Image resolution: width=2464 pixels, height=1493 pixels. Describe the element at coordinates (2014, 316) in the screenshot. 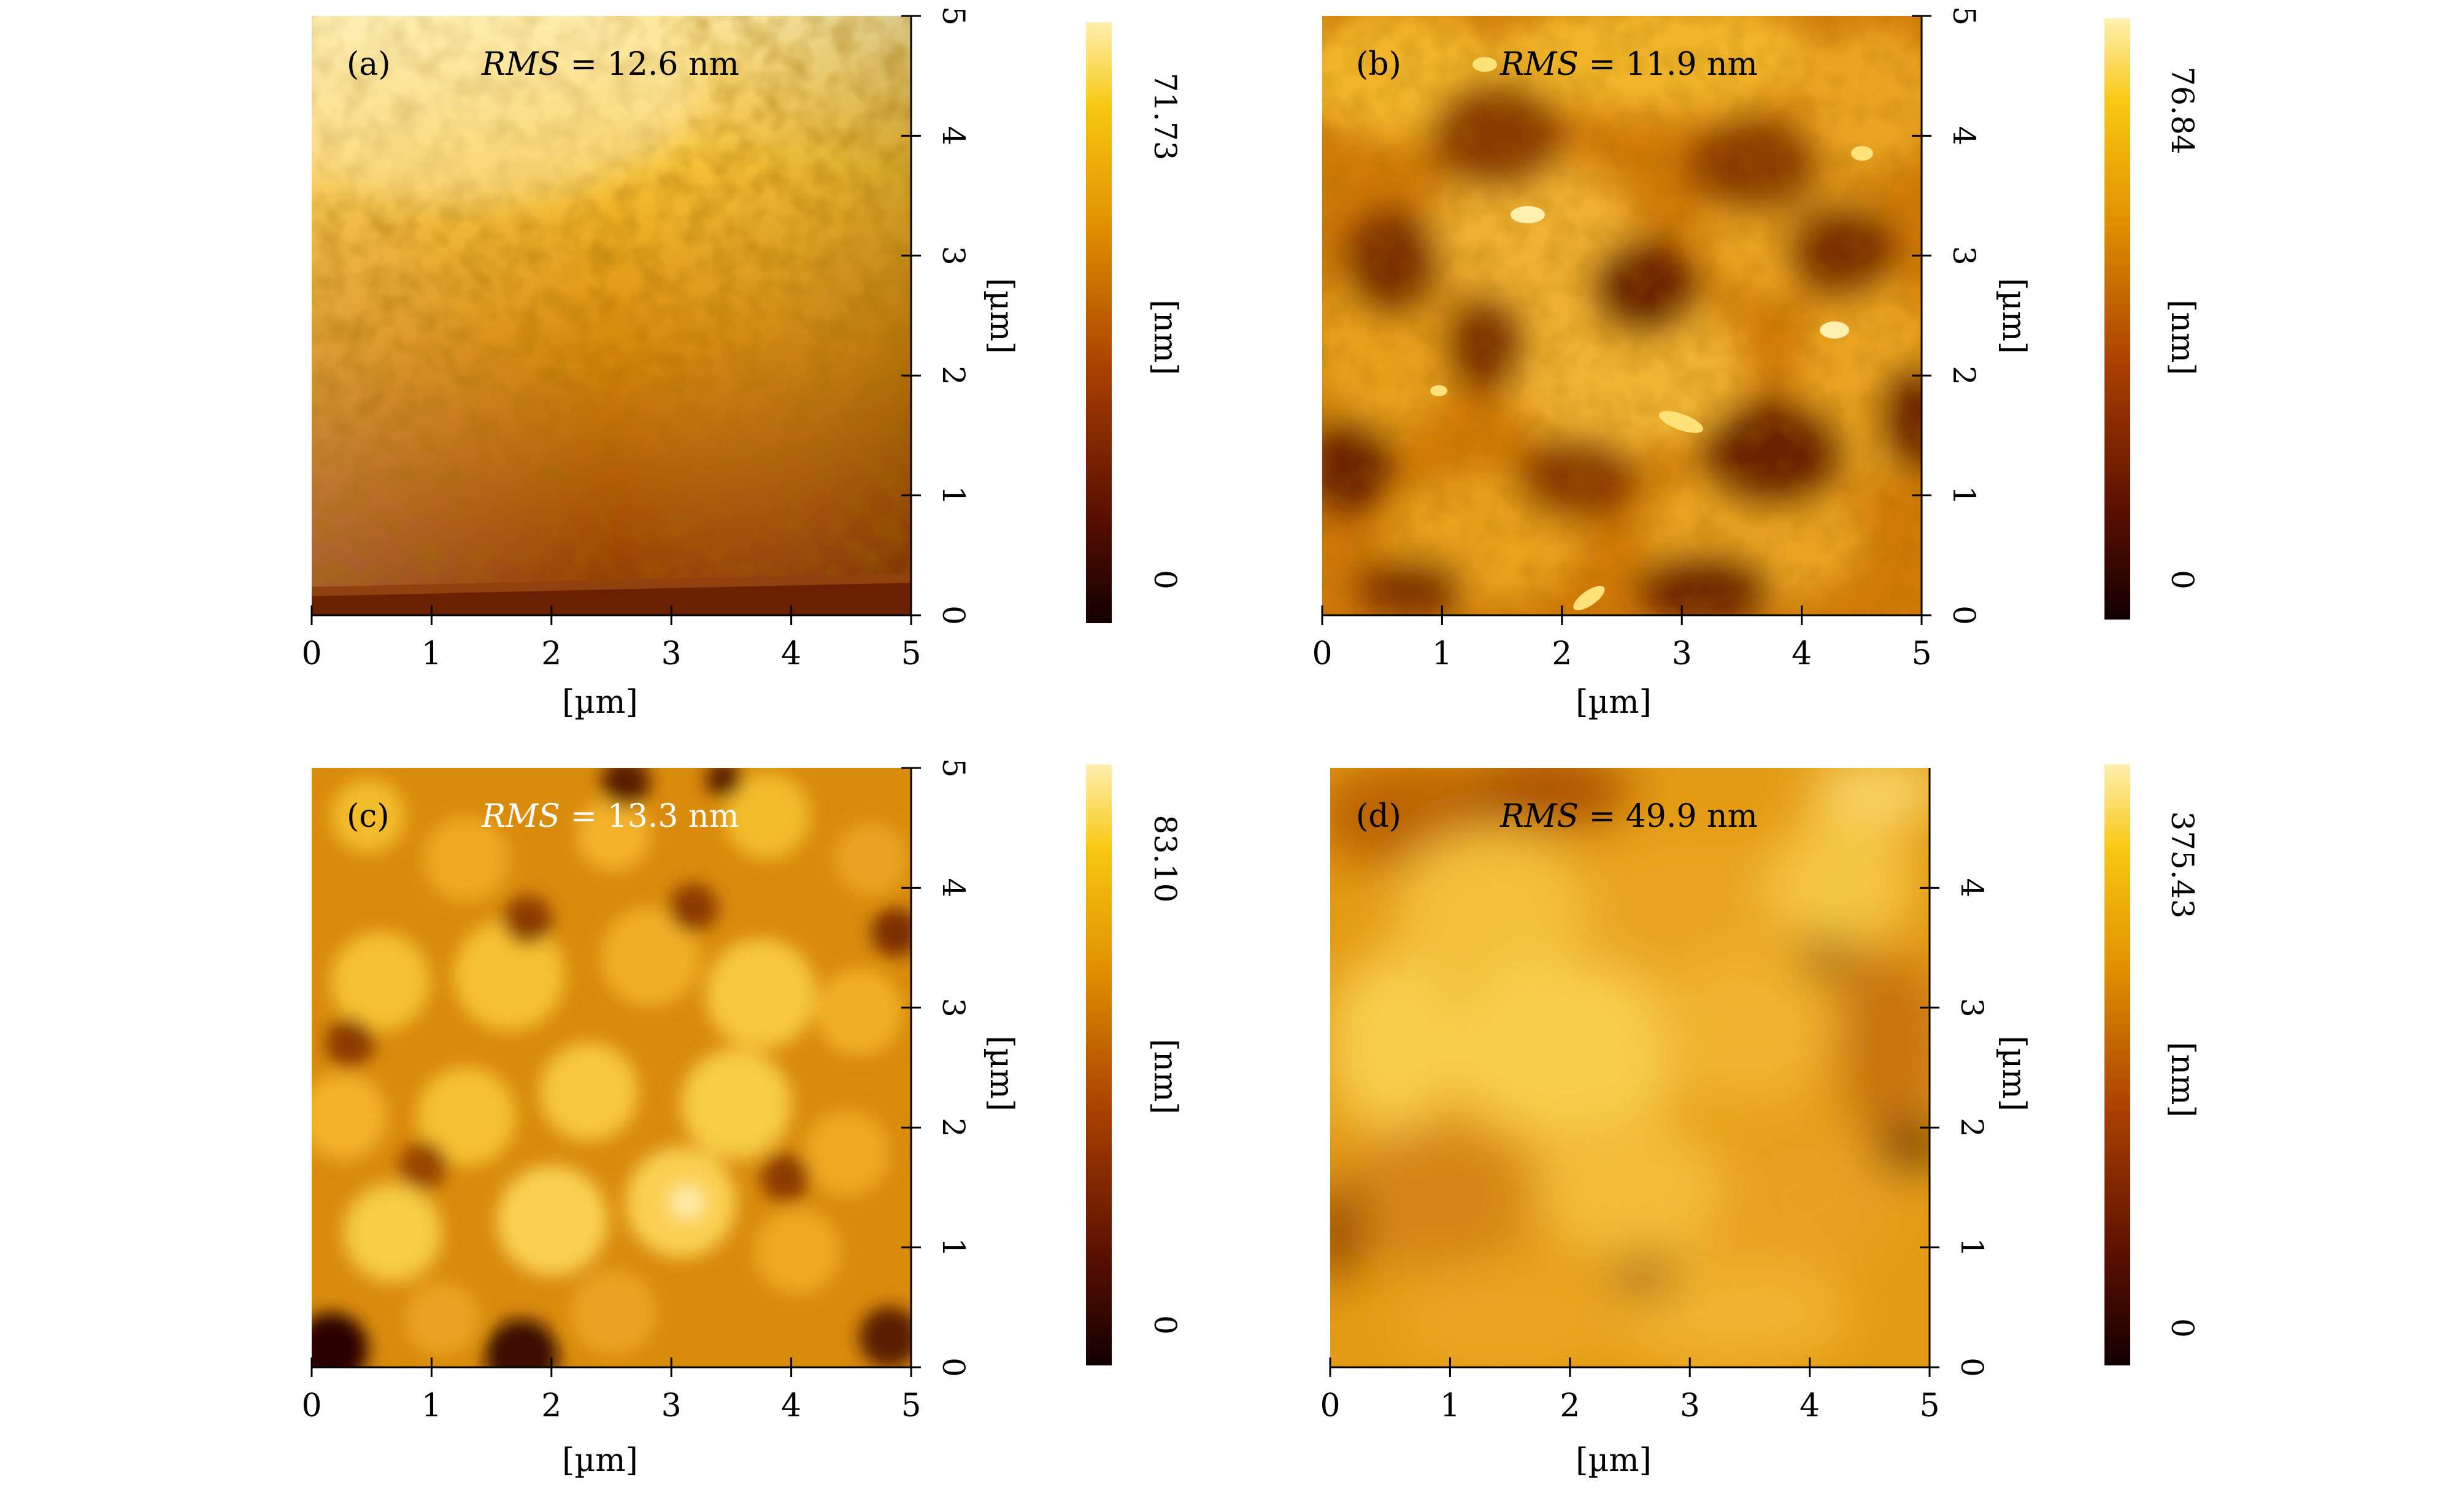

I see `y-axis-label-b: [µm]` at that location.